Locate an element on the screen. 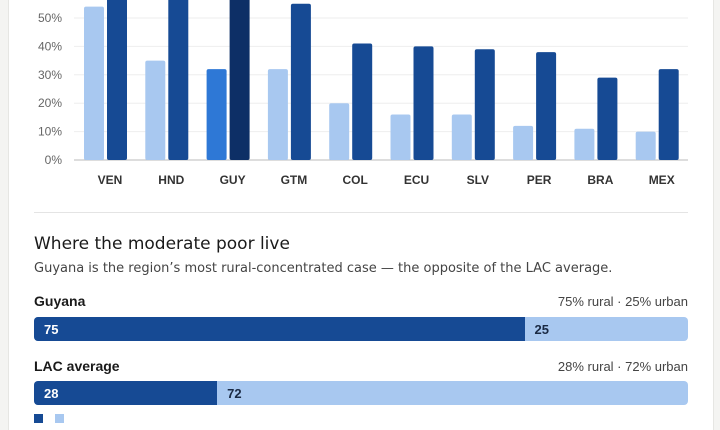 The height and width of the screenshot is (430, 720). x-tick-label: VEN is located at coordinates (110, 180).